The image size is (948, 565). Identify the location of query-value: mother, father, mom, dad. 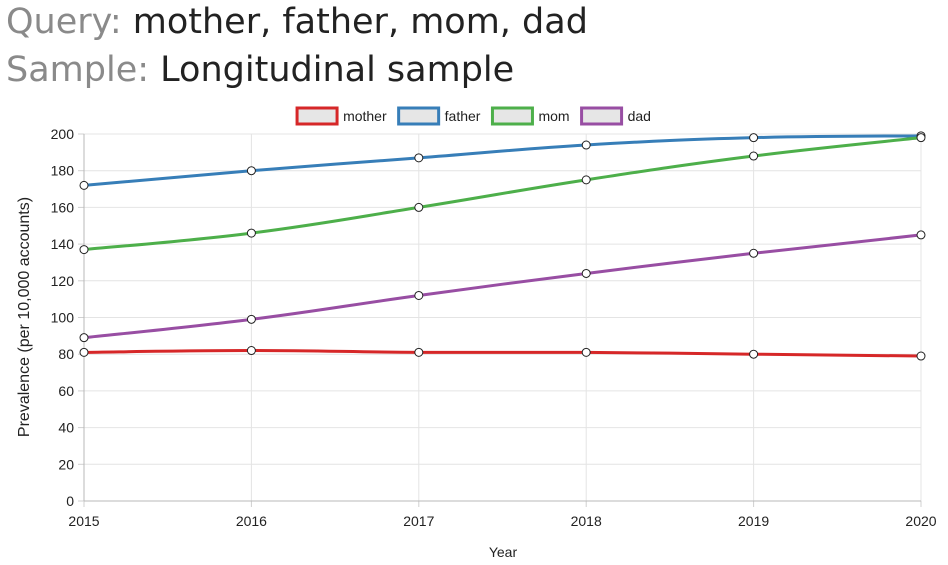
(360, 22).